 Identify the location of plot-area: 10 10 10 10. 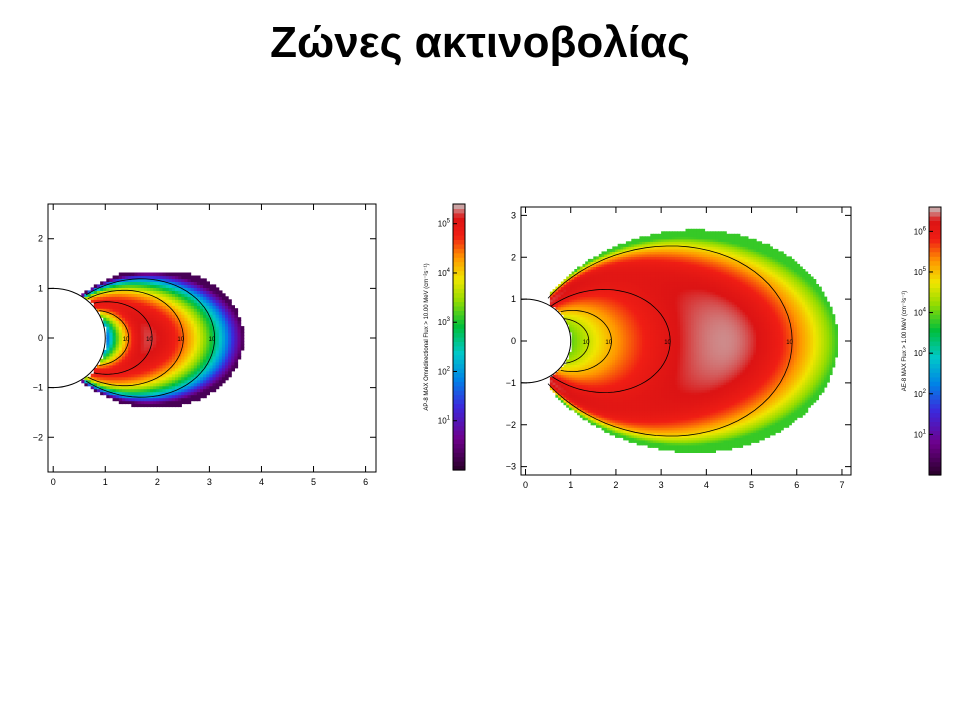
(146, 340).